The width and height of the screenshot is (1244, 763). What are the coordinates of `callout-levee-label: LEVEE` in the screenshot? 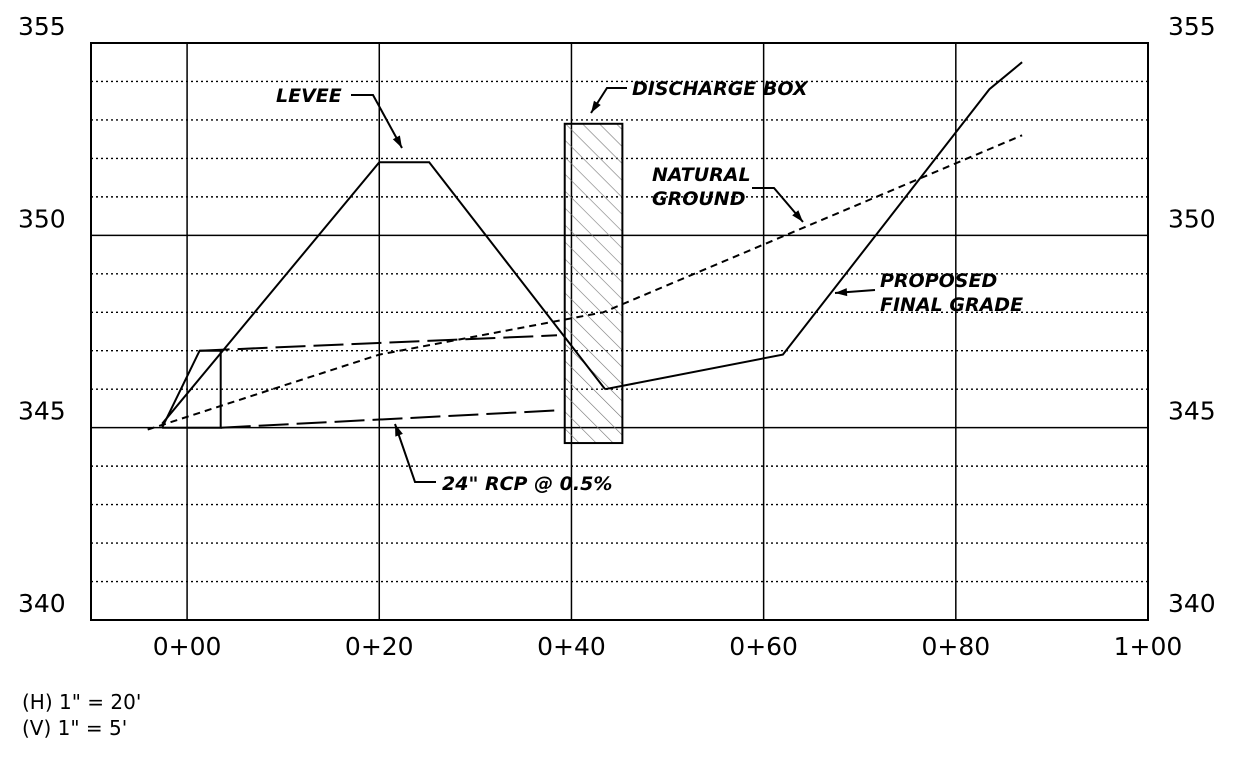 It's located at (309, 96).